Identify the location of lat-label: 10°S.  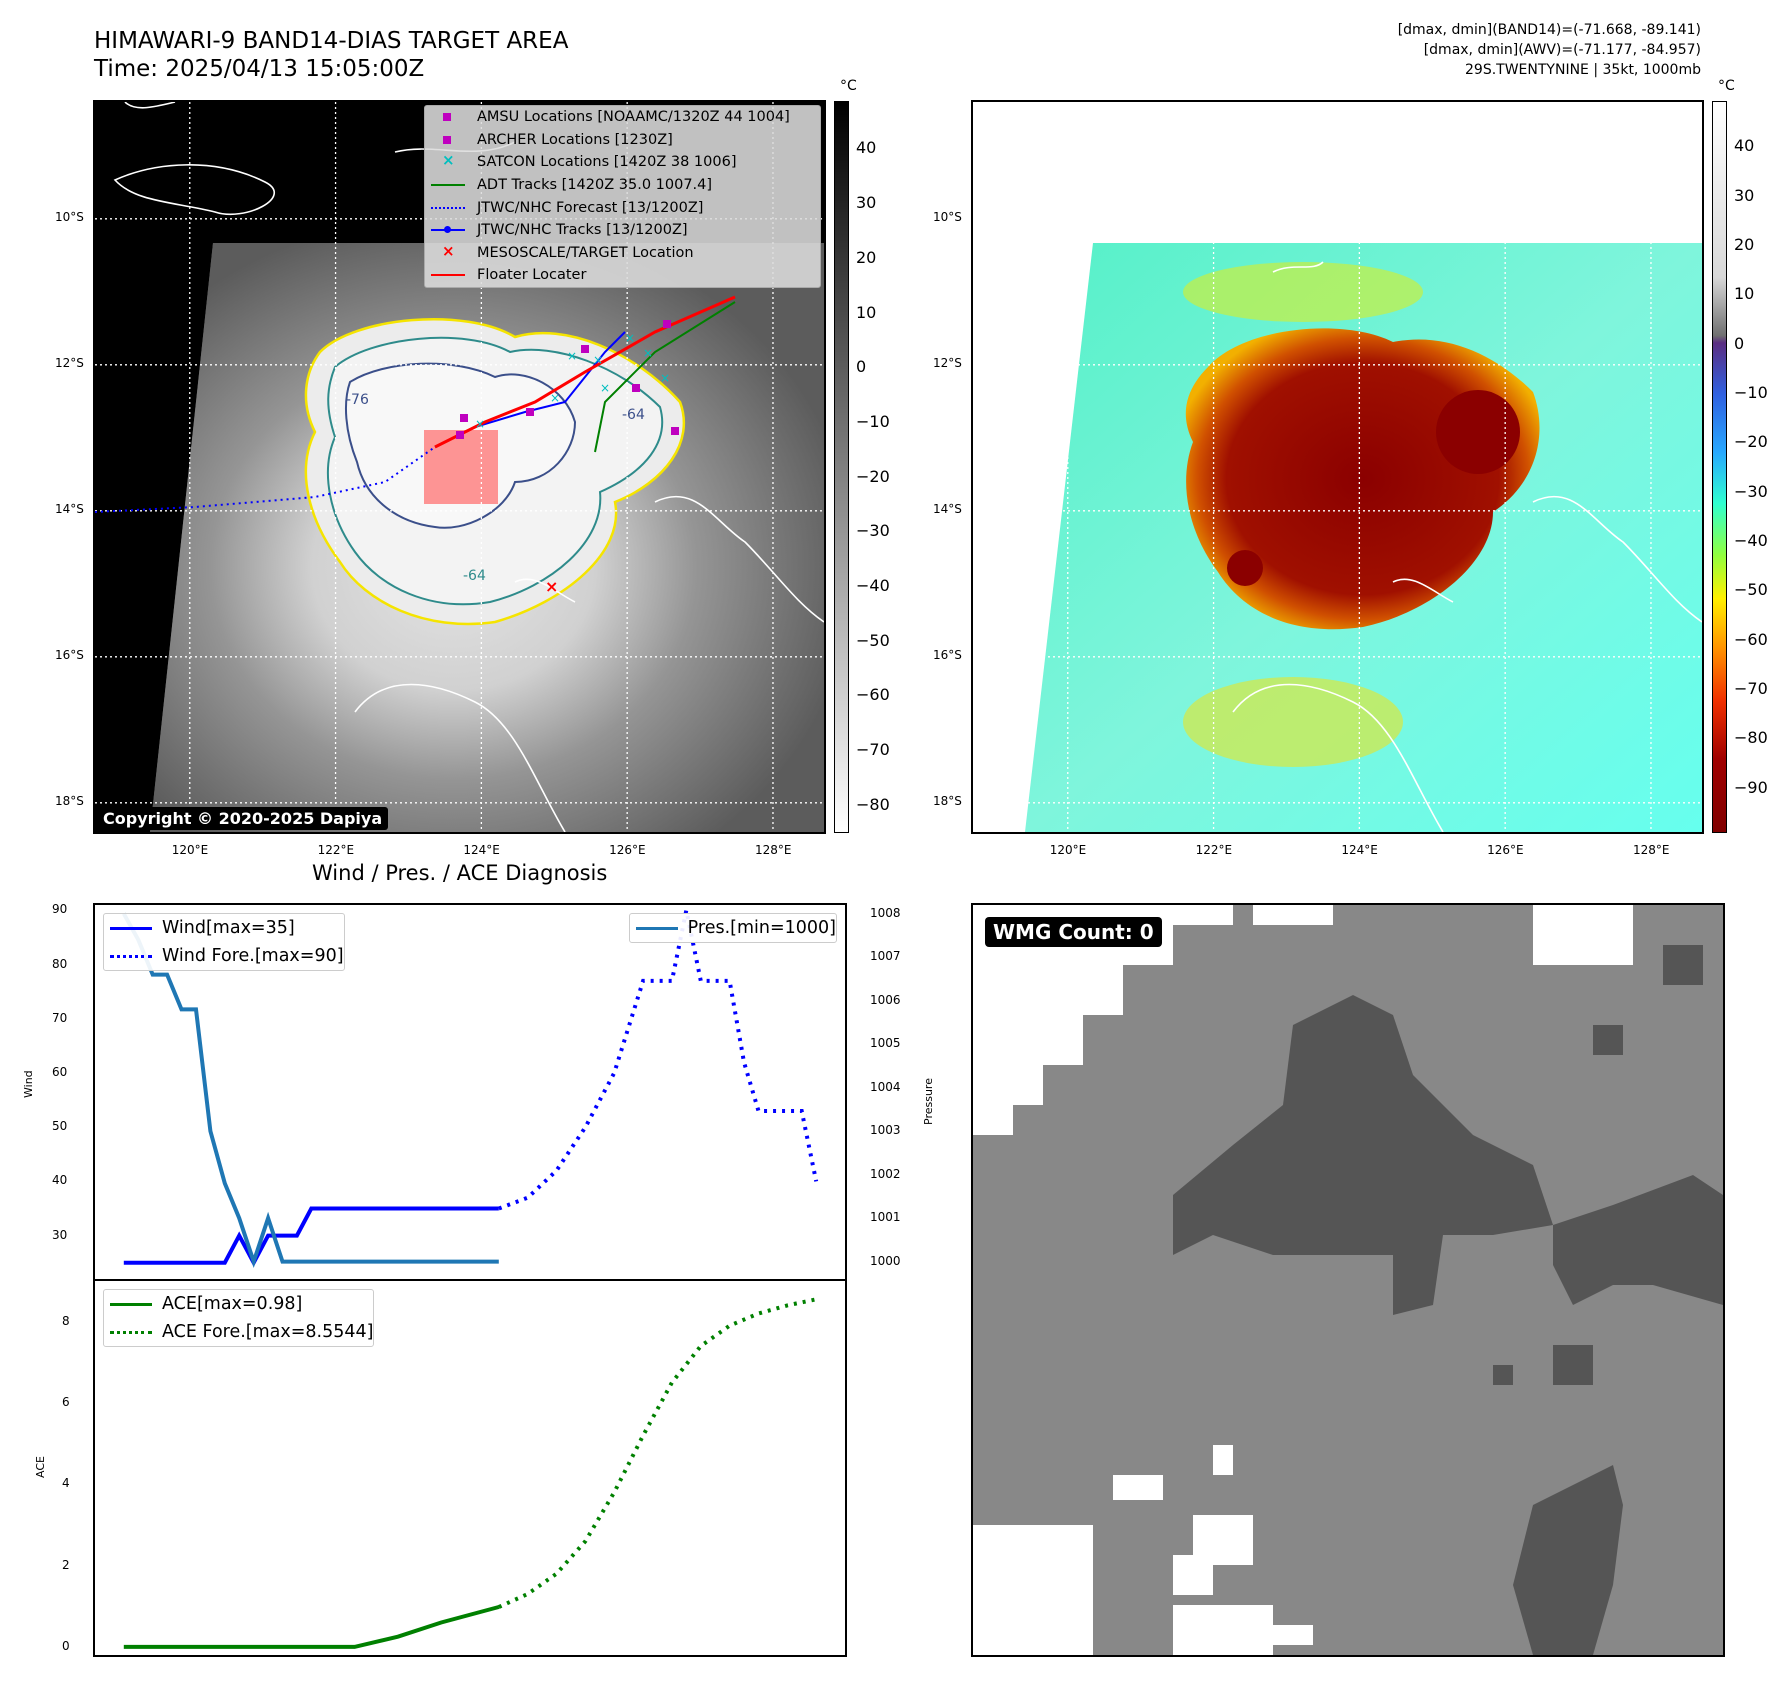
(69, 216).